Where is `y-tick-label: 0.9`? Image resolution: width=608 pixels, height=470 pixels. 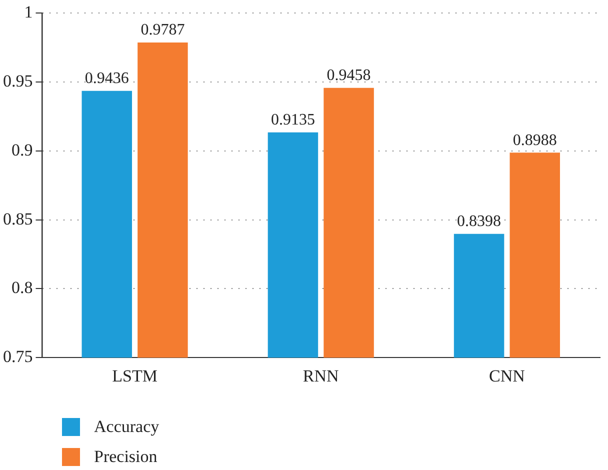 y-tick-label: 0.9 is located at coordinates (22, 150).